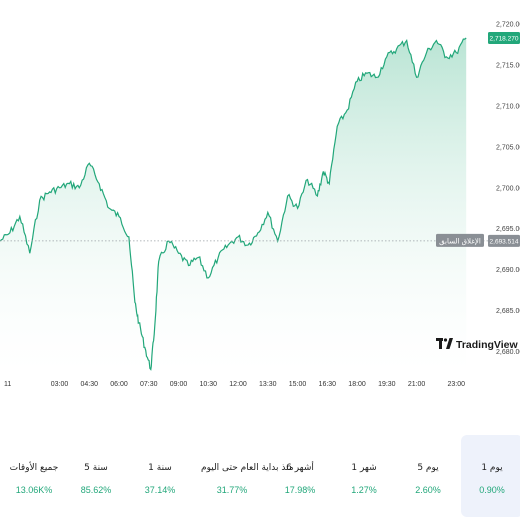 Image resolution: width=520 pixels, height=520 pixels. I want to click on period-tab: منذ بداية العام حتى اليوم 31.77%, so click(247, 476).